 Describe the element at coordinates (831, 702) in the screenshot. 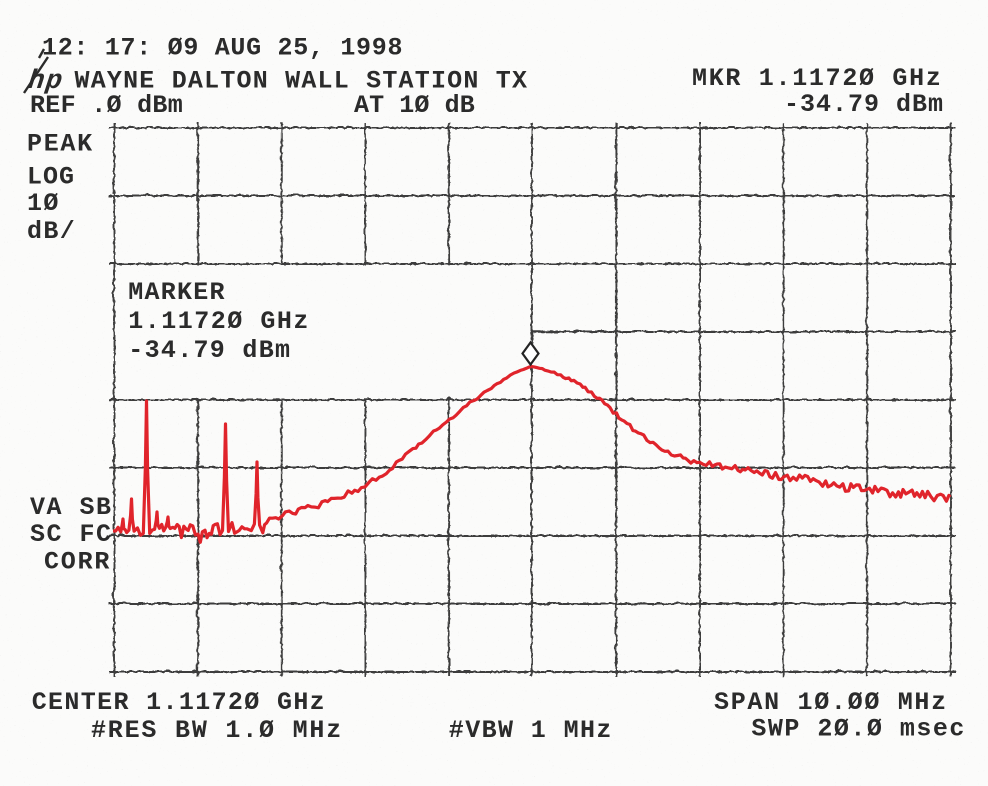

I see `svg-text: SPAN 1Ø.ØØ MHz` at that location.